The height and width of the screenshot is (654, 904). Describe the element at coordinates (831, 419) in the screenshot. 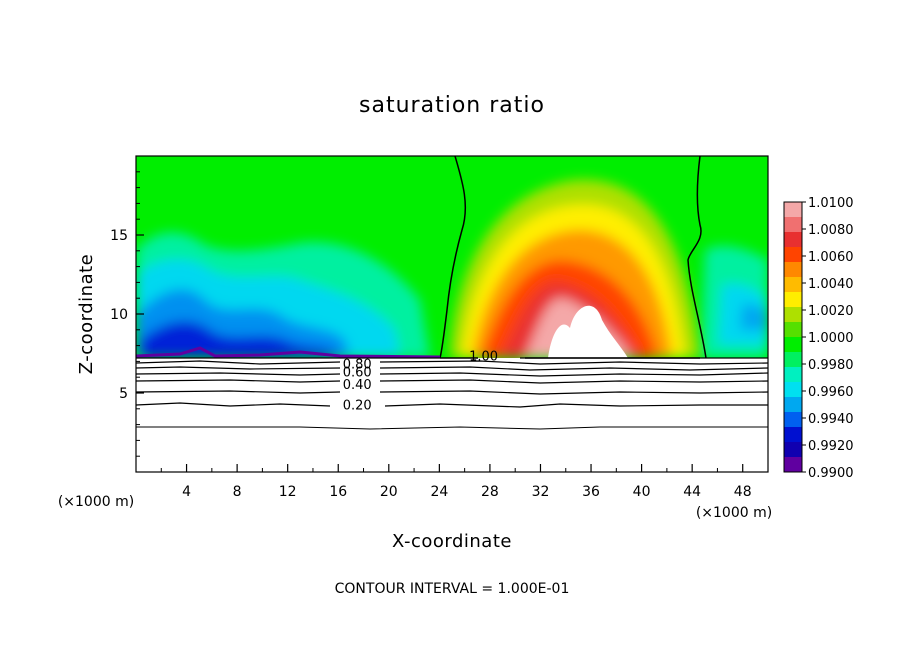

I see `colorbar-label-0.9940: 0.9940` at that location.